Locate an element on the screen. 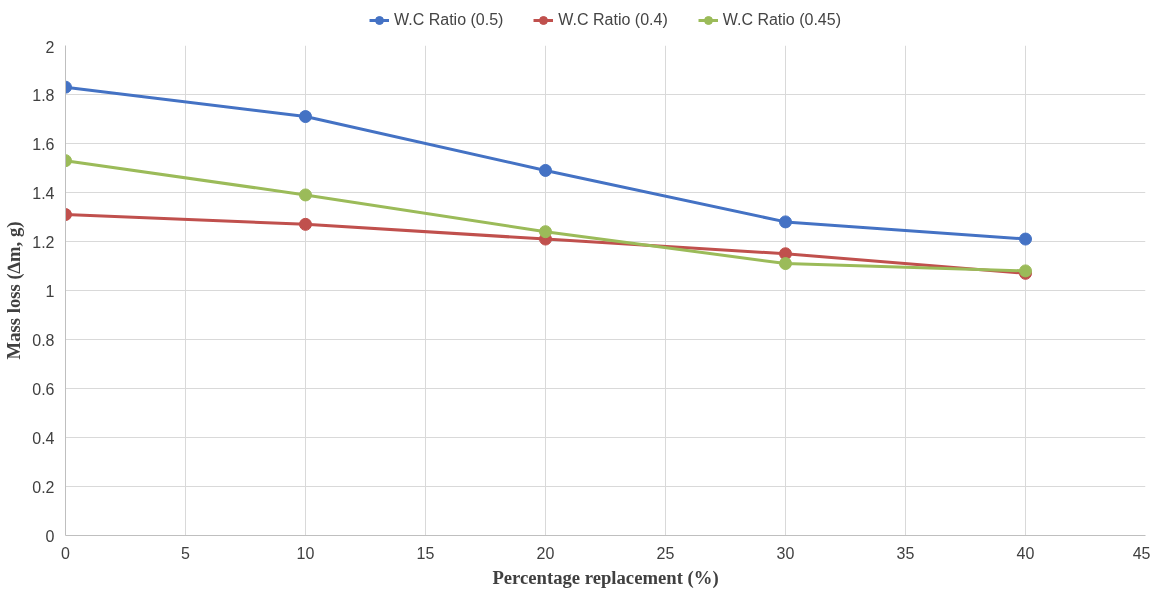  y-tick-label: 2 is located at coordinates (50, 47).